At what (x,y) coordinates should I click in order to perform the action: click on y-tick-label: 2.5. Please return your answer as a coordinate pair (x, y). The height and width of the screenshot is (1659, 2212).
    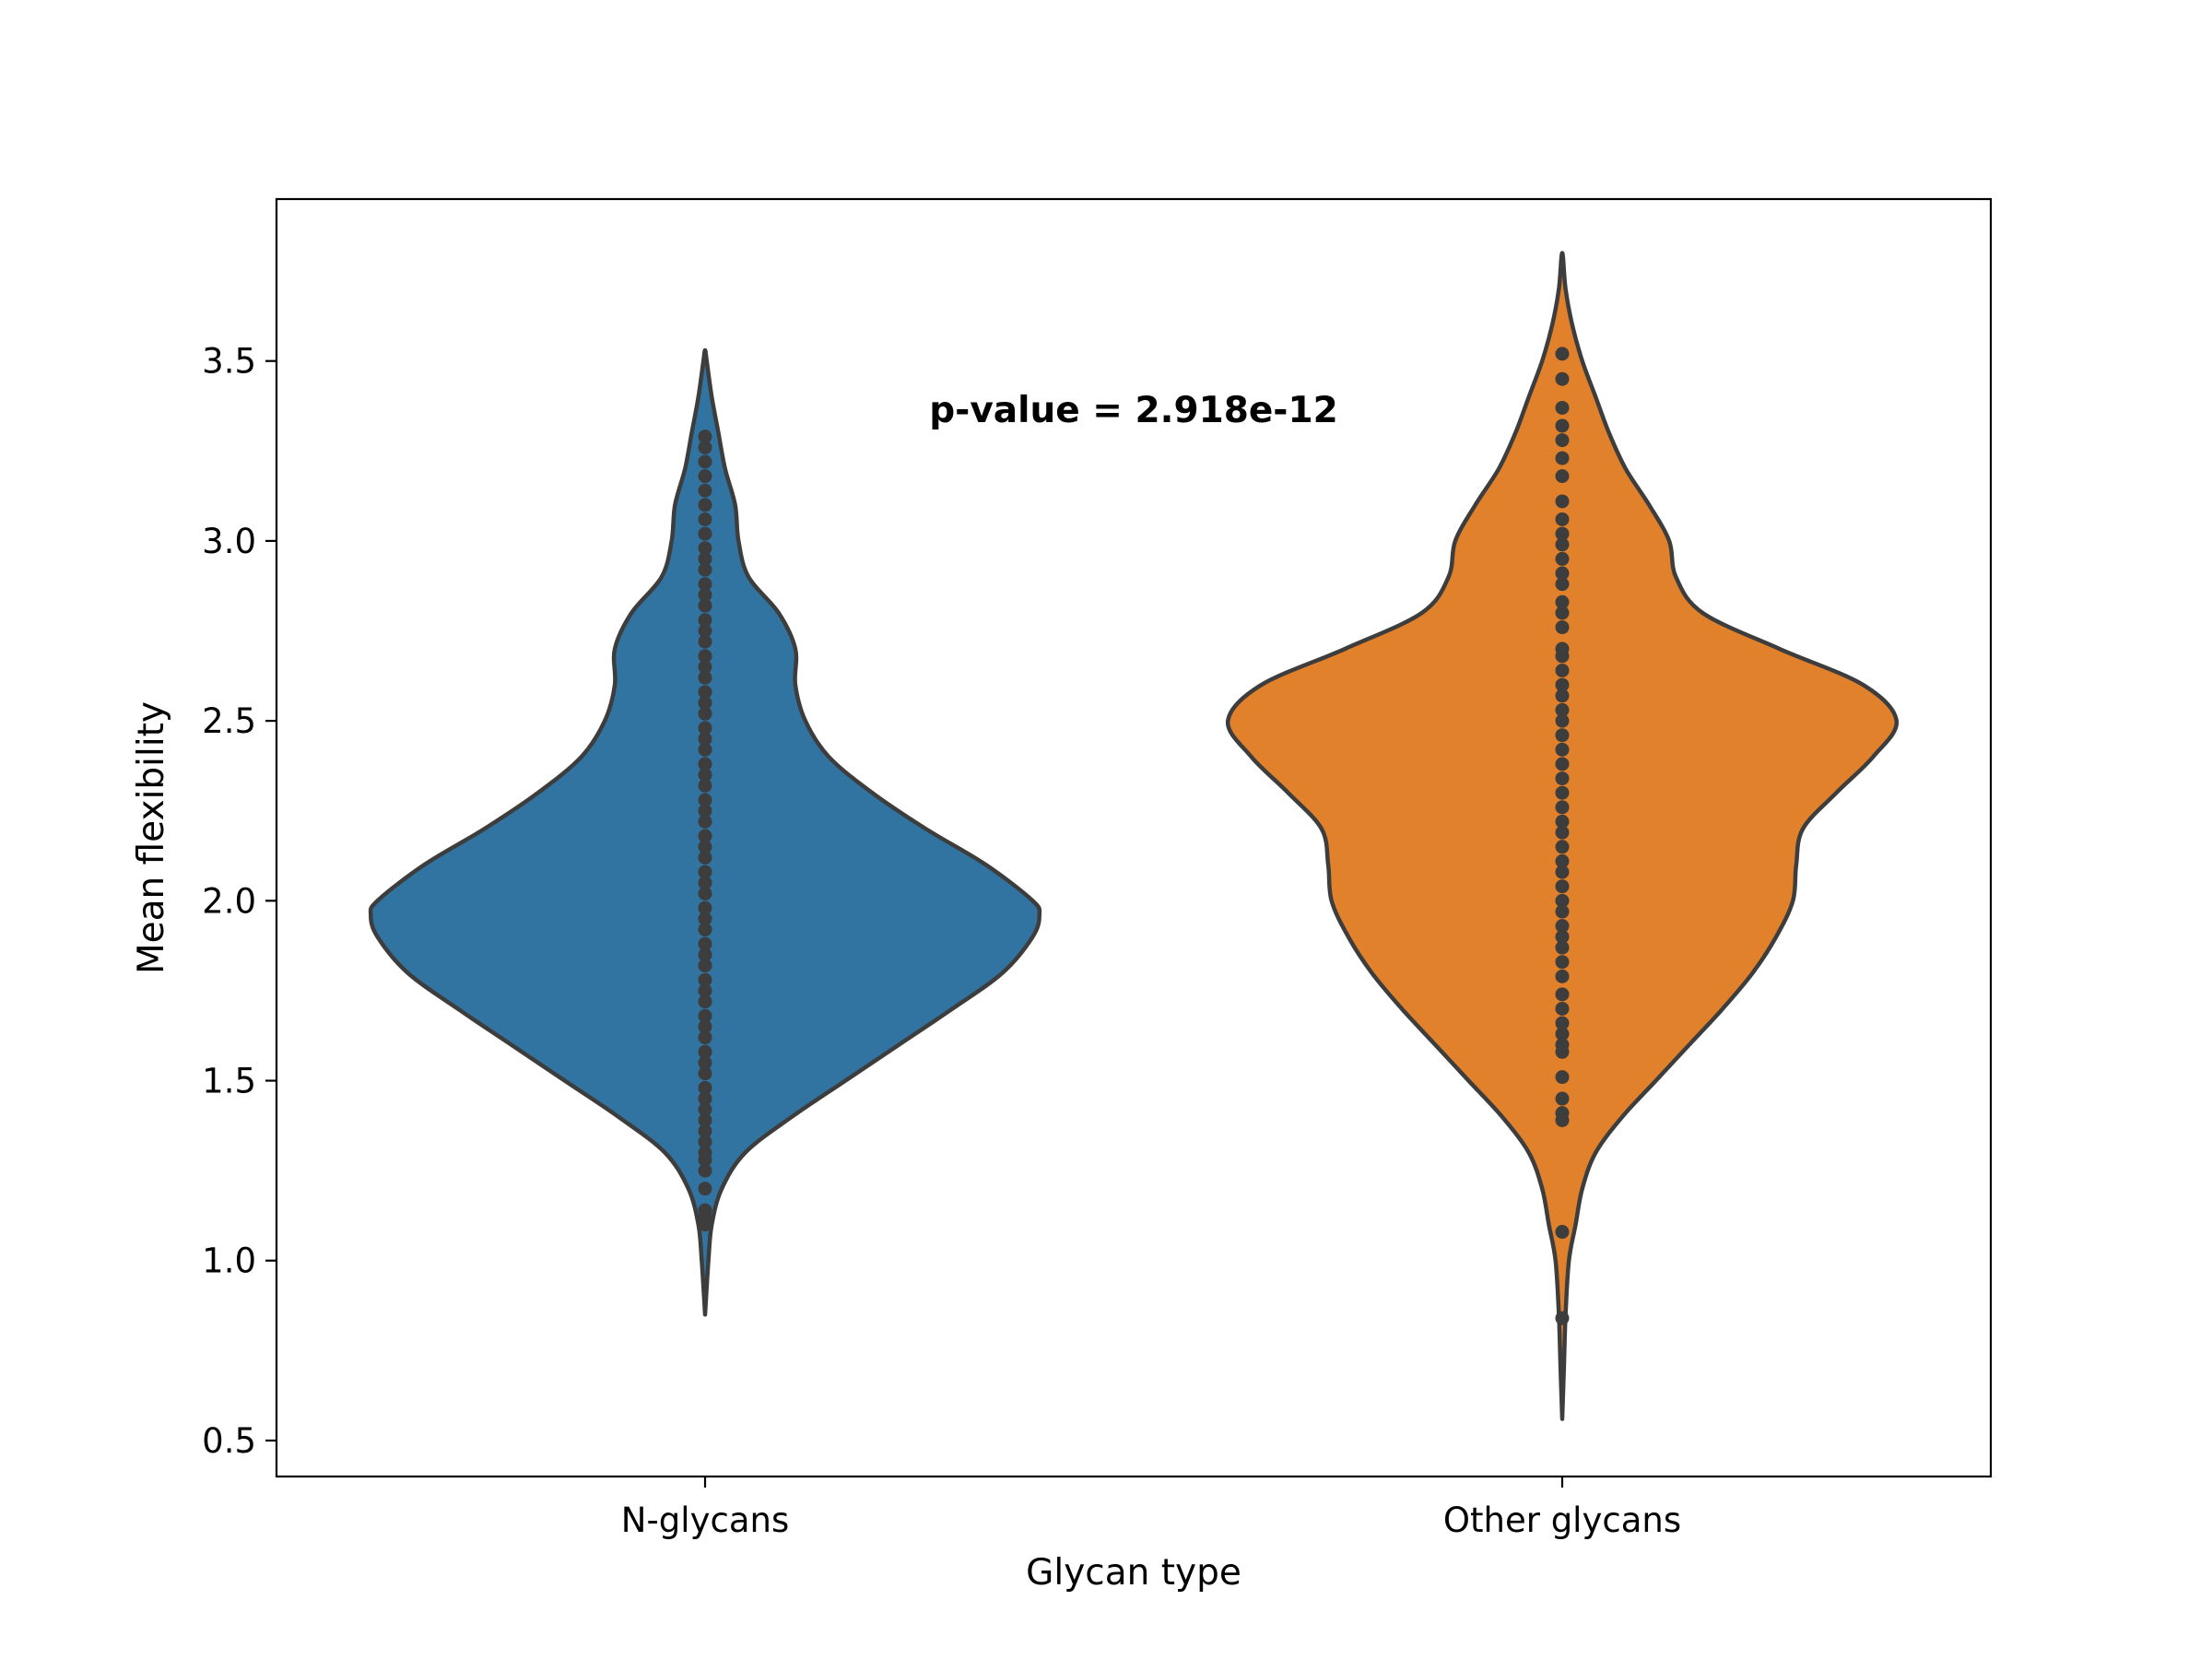
    Looking at the image, I should click on (229, 721).